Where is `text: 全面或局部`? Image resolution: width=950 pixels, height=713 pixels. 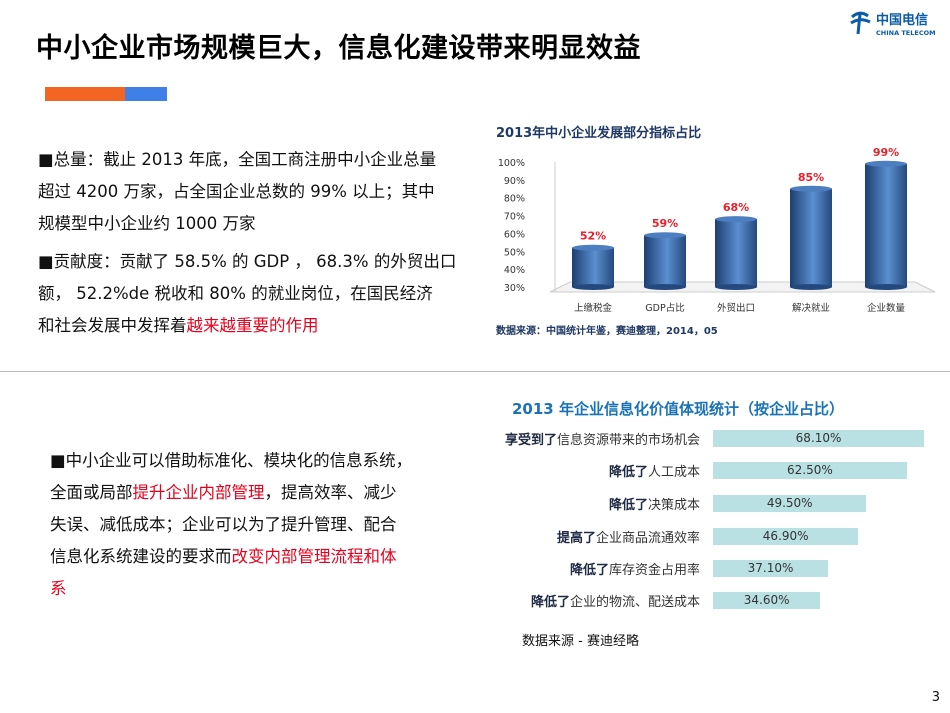 text: 全面或局部 is located at coordinates (91, 492).